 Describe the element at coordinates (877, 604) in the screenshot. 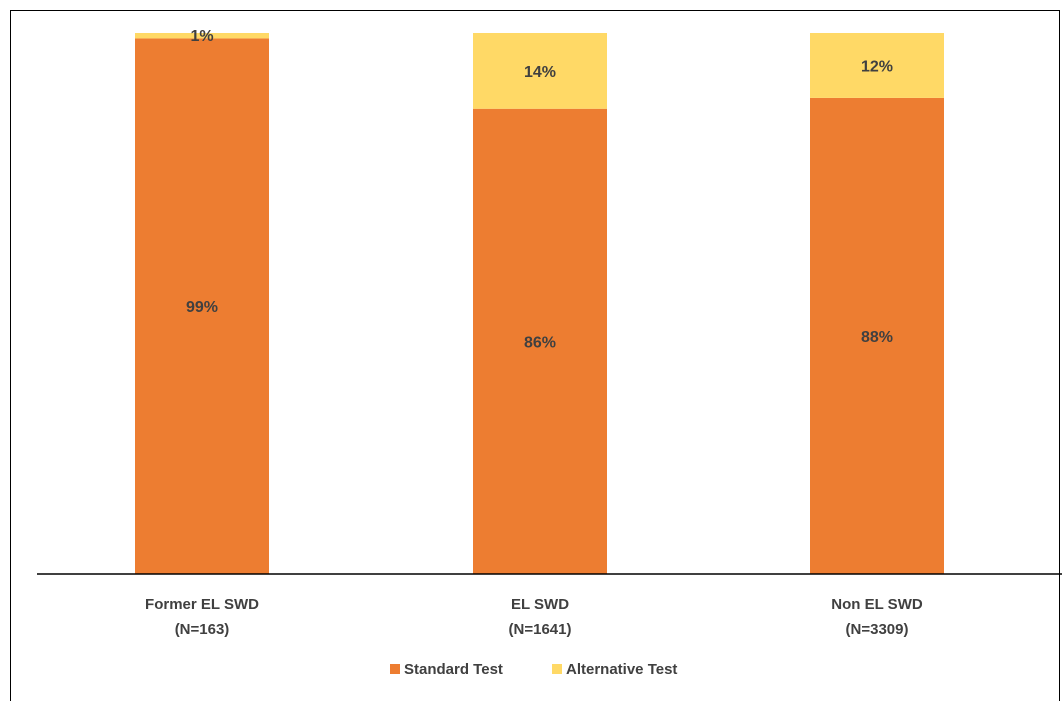

I see `category-label-2: Non EL SWD` at that location.